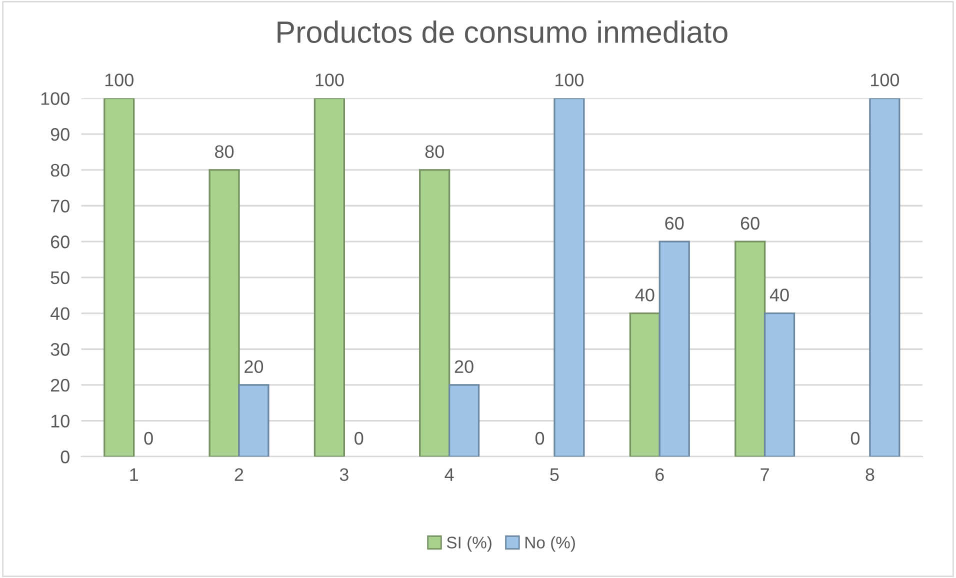  What do you see at coordinates (60, 313) in the screenshot?
I see `y-tick-label: 40` at bounding box center [60, 313].